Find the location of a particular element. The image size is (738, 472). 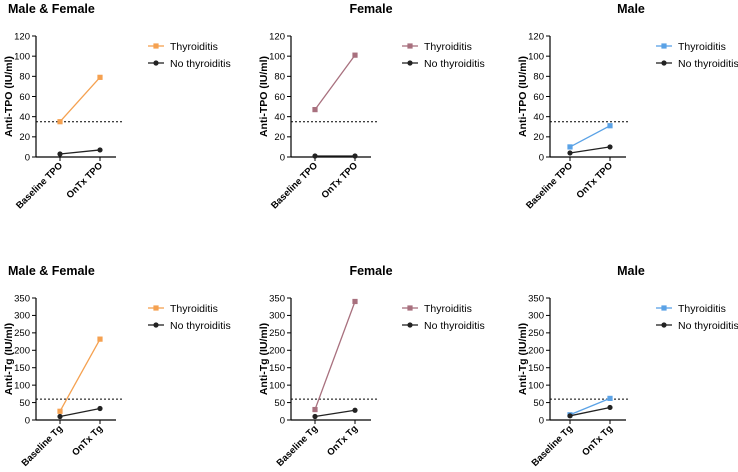

chart-title: Male & Female is located at coordinates (51, 271).